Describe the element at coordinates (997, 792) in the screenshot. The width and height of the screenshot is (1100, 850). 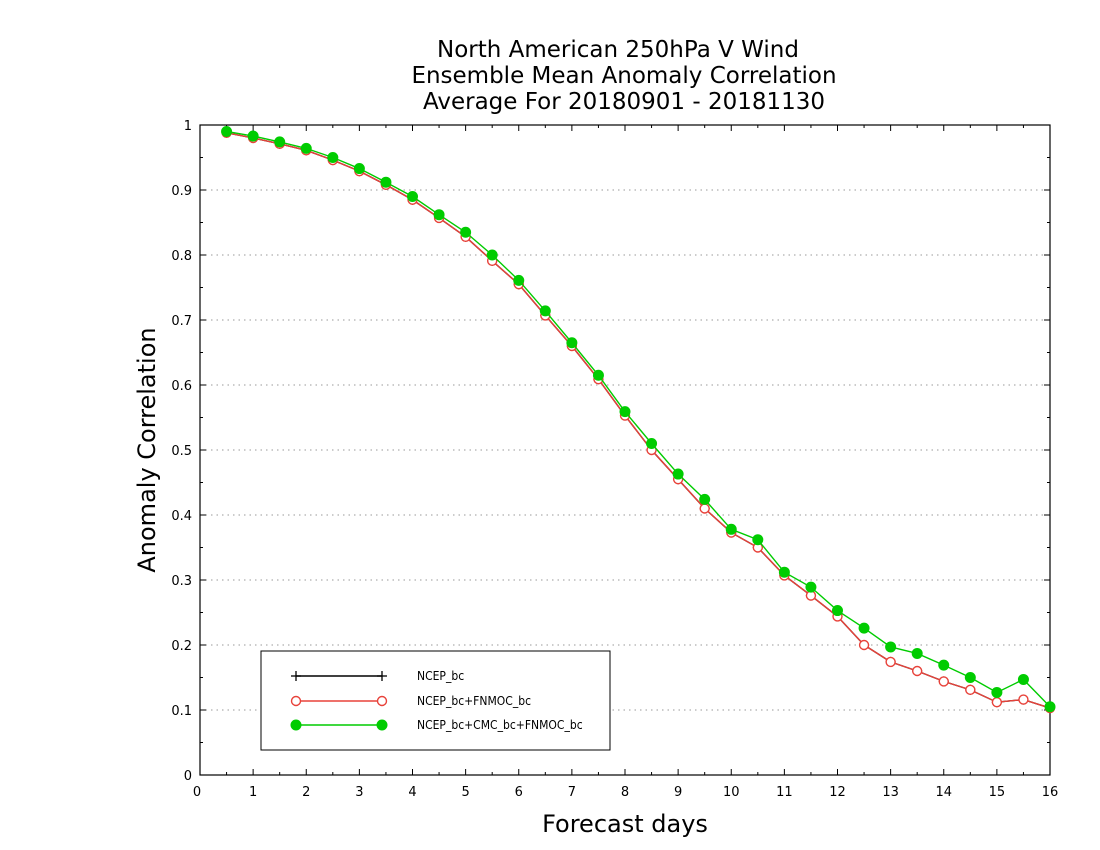
I see `x-tick-label: 15` at that location.